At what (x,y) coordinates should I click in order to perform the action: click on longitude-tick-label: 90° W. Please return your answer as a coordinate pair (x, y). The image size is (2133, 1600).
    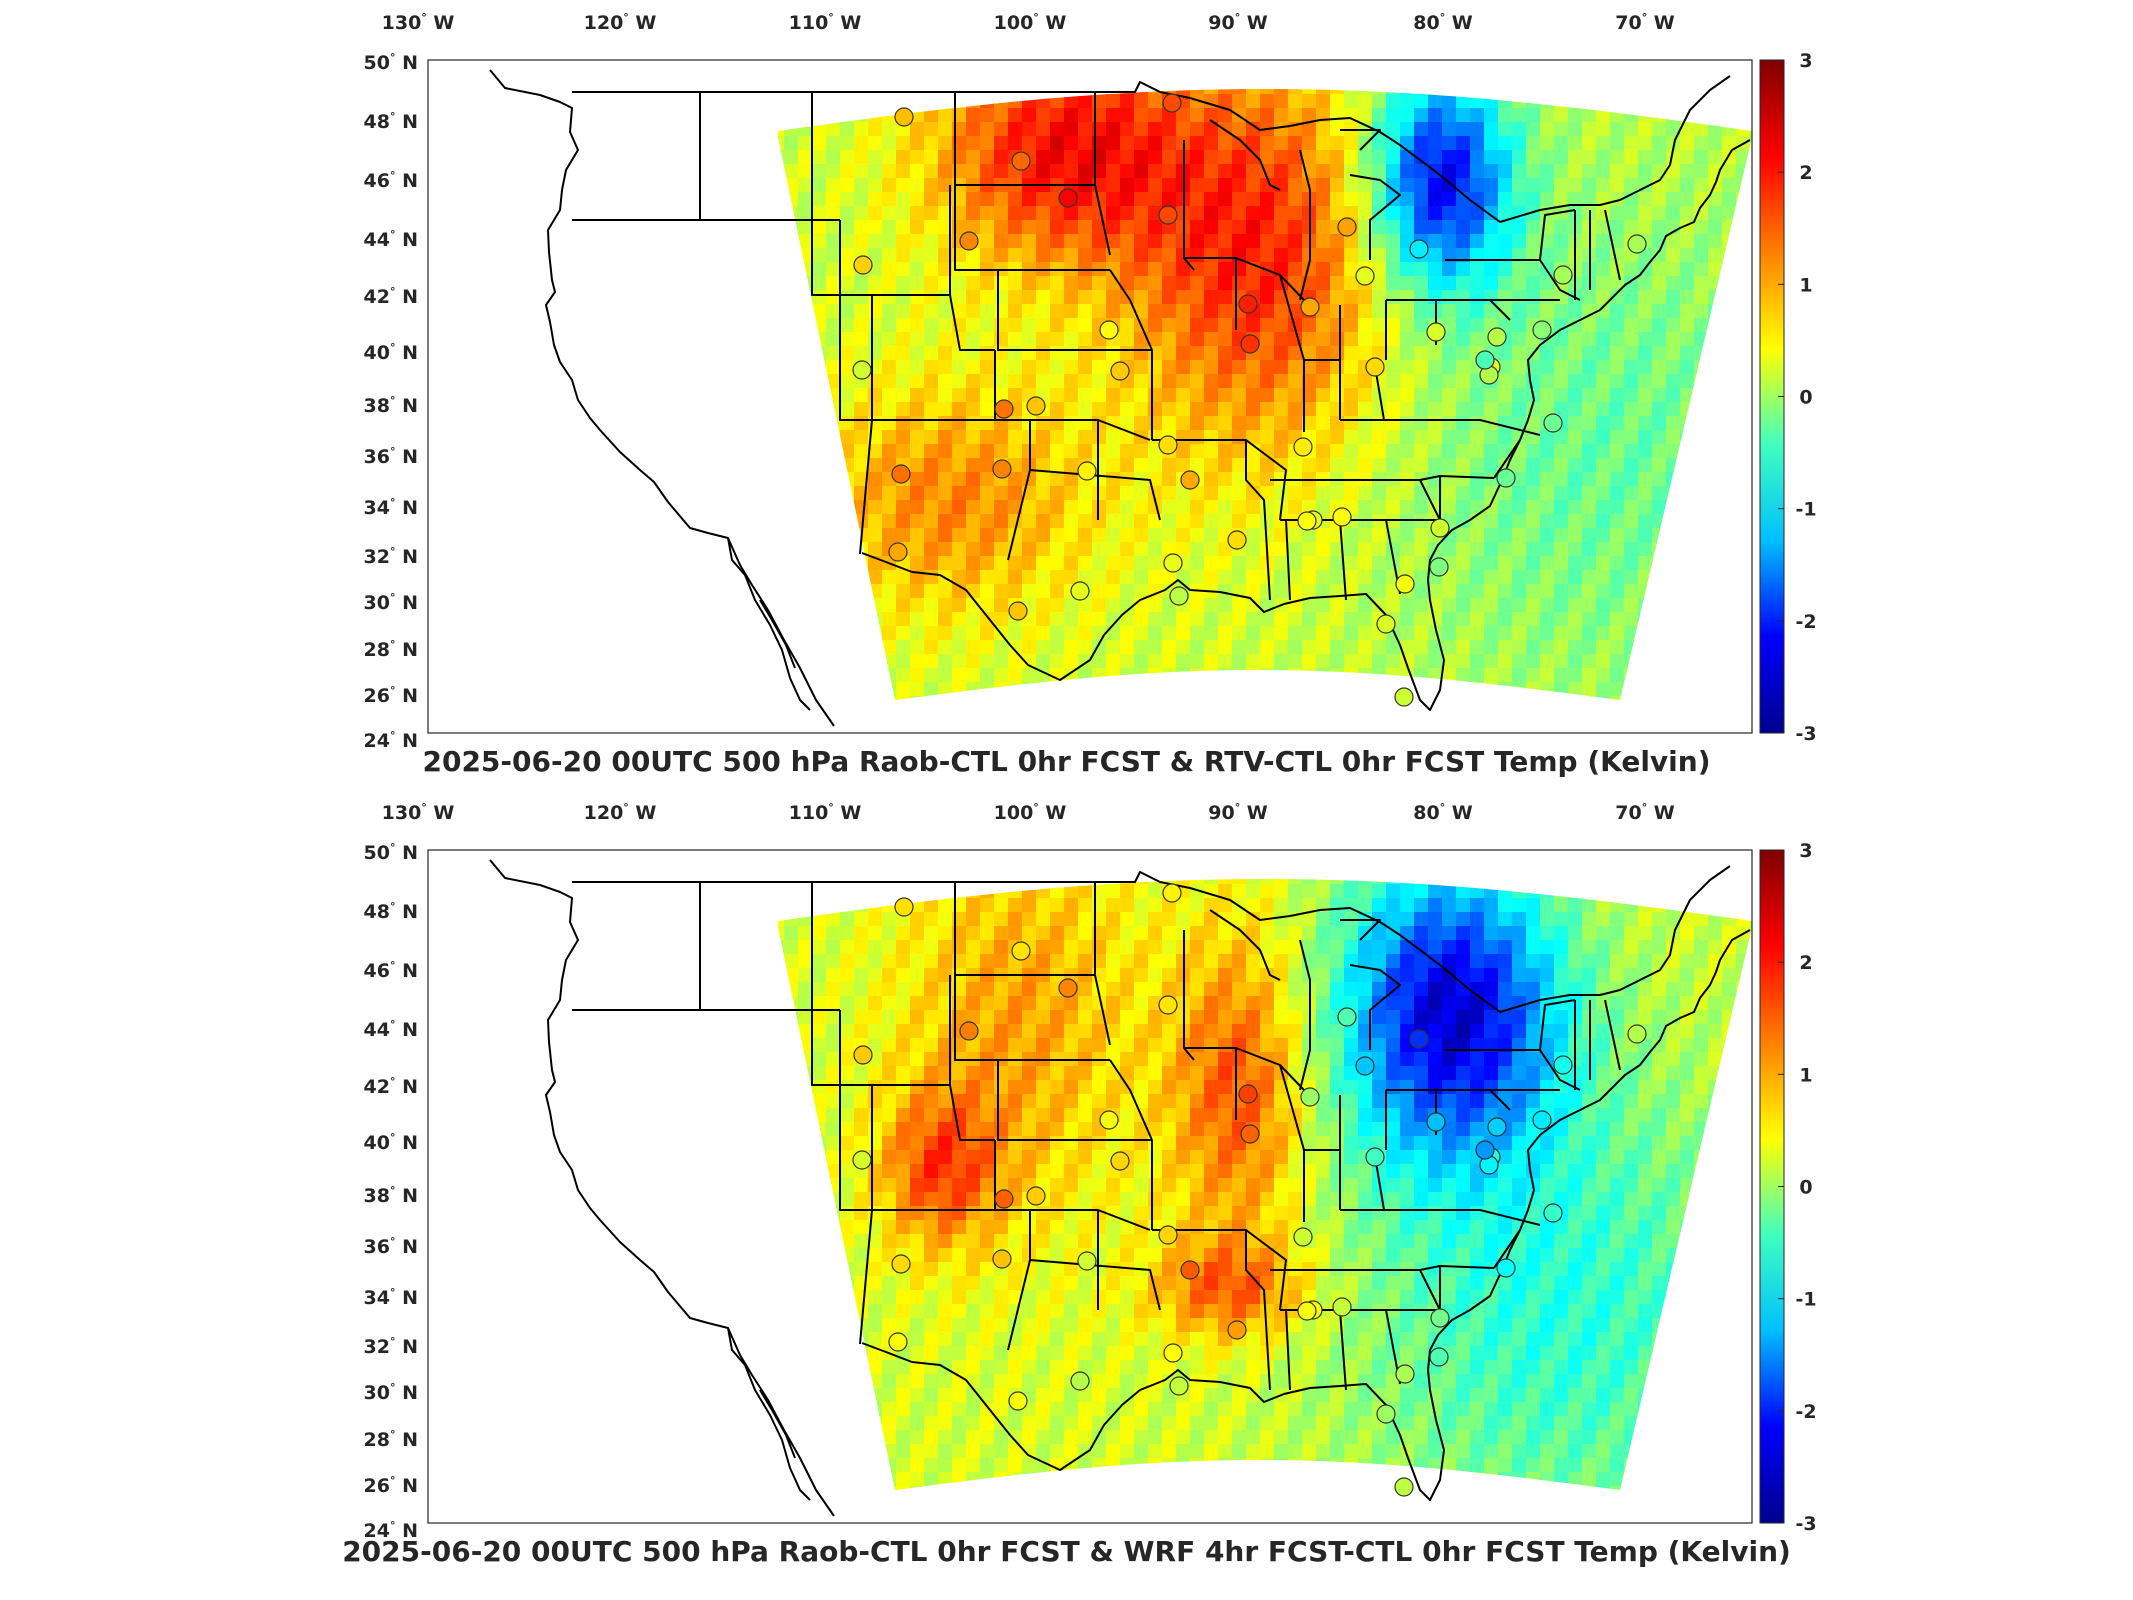
    Looking at the image, I should click on (1238, 22).